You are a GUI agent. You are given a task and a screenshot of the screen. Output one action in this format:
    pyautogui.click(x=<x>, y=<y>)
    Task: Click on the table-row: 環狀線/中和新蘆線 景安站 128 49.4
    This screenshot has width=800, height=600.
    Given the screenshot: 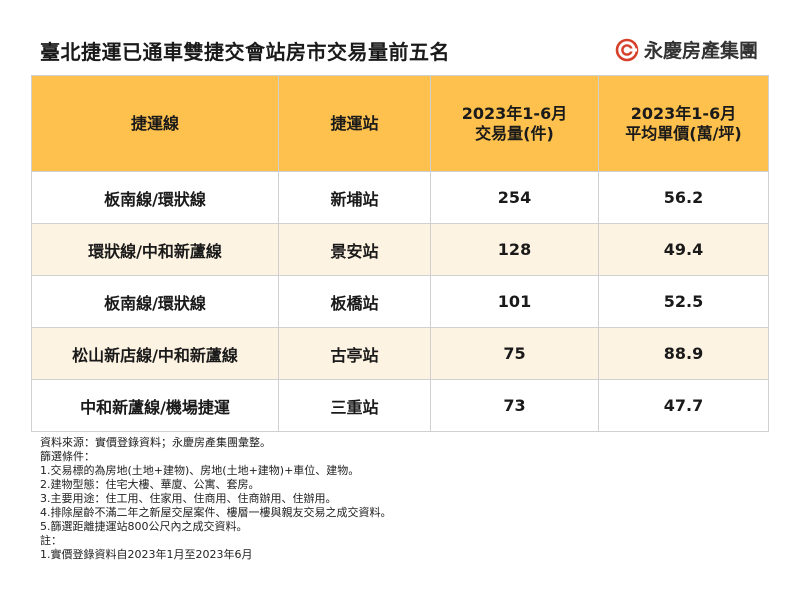 What is the action you would take?
    pyautogui.click(x=400, y=249)
    